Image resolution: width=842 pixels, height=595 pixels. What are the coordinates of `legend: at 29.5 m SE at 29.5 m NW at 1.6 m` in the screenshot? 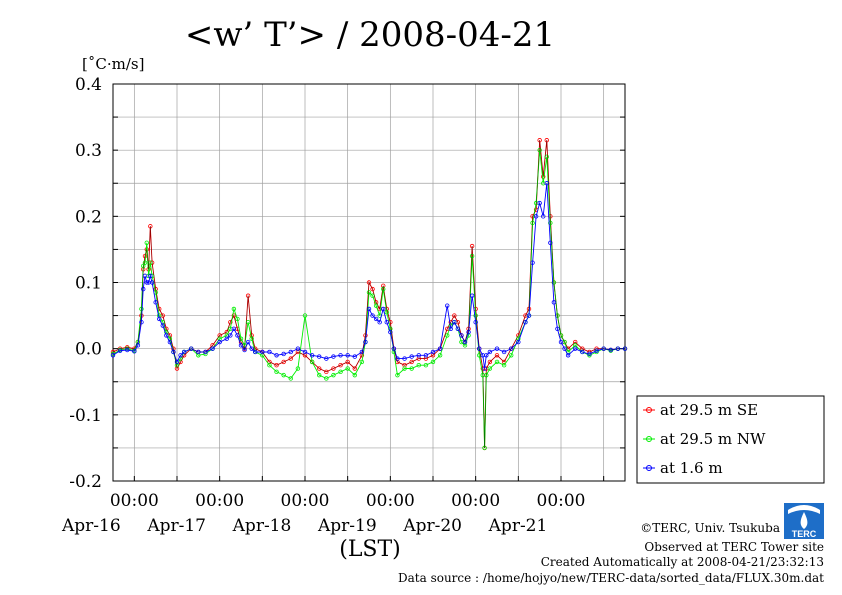 It's located at (730, 439).